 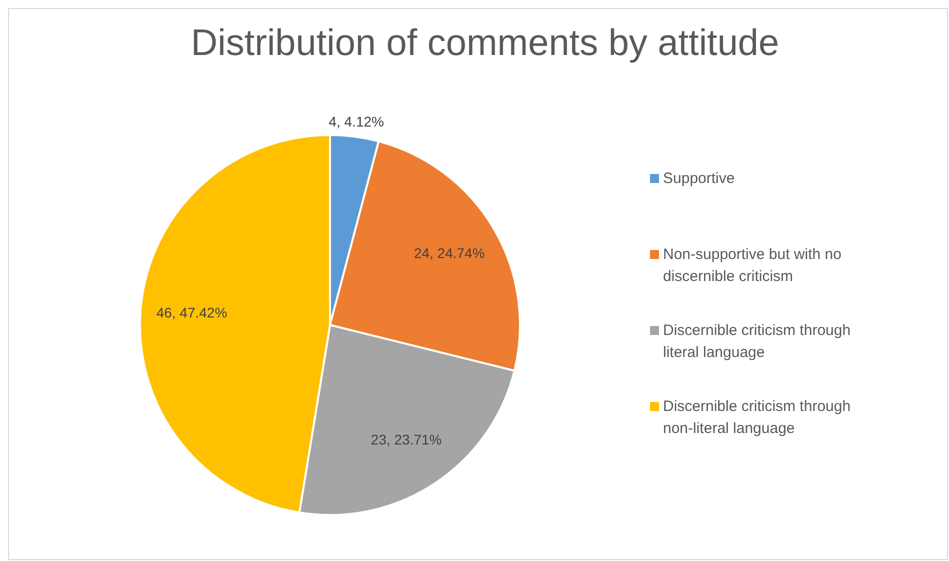 I want to click on chart-title: Distribution of comments by attitude, so click(x=485, y=42).